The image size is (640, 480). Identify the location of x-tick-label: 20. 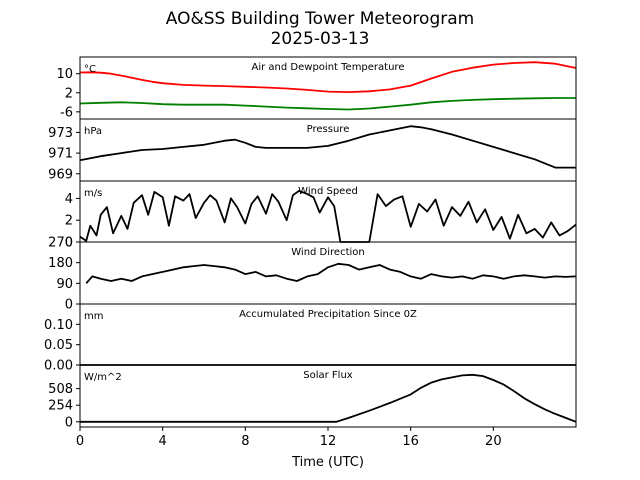
(493, 441).